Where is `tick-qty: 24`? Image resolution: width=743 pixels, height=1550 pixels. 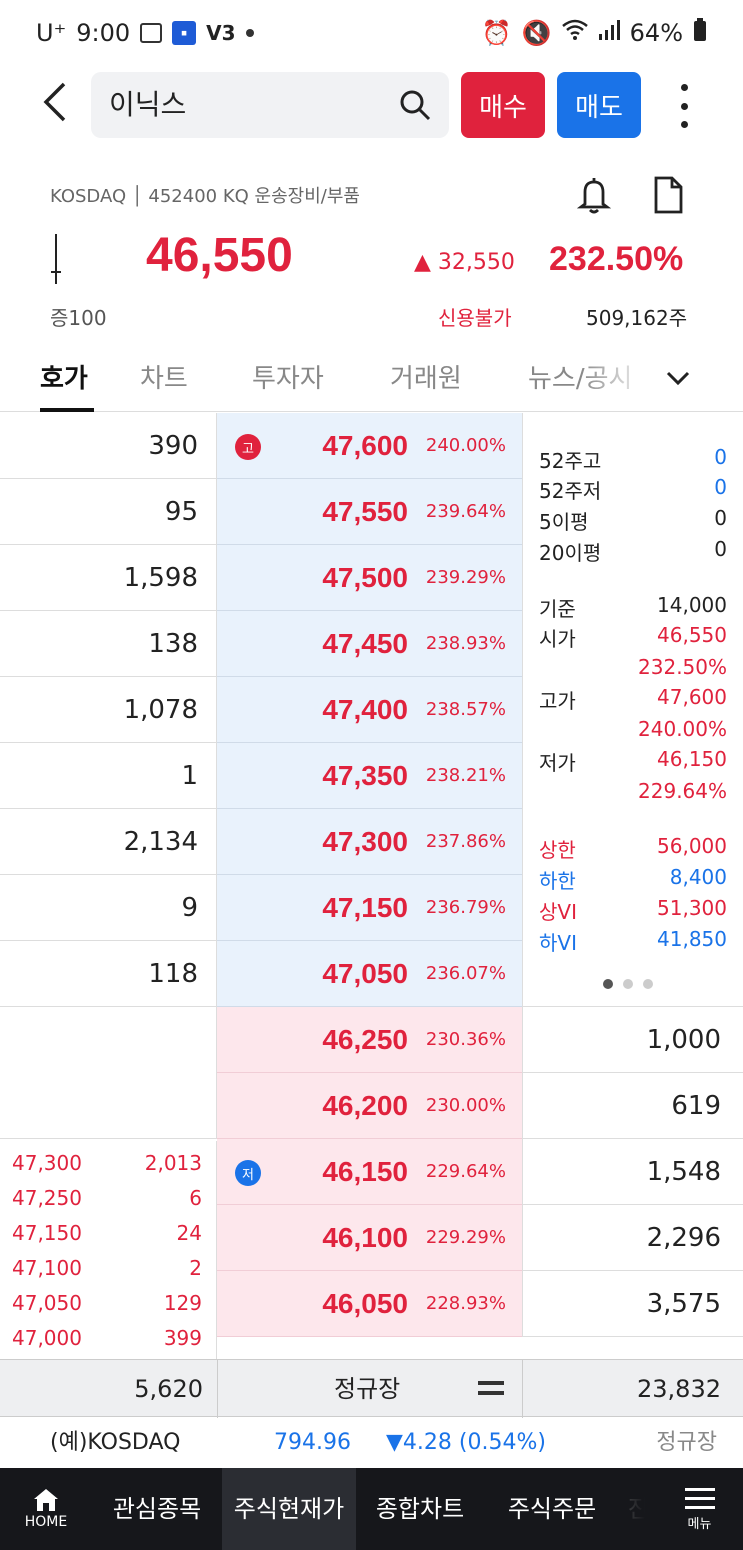 tick-qty: 24 is located at coordinates (189, 1233).